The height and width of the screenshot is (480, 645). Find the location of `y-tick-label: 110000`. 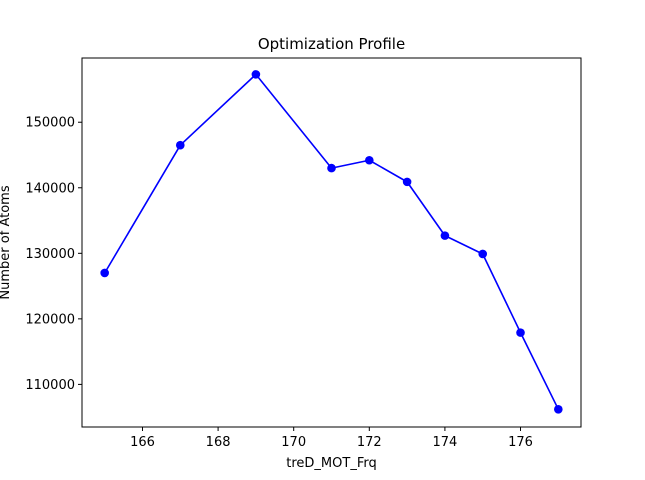

y-tick-label: 110000 is located at coordinates (50, 385).